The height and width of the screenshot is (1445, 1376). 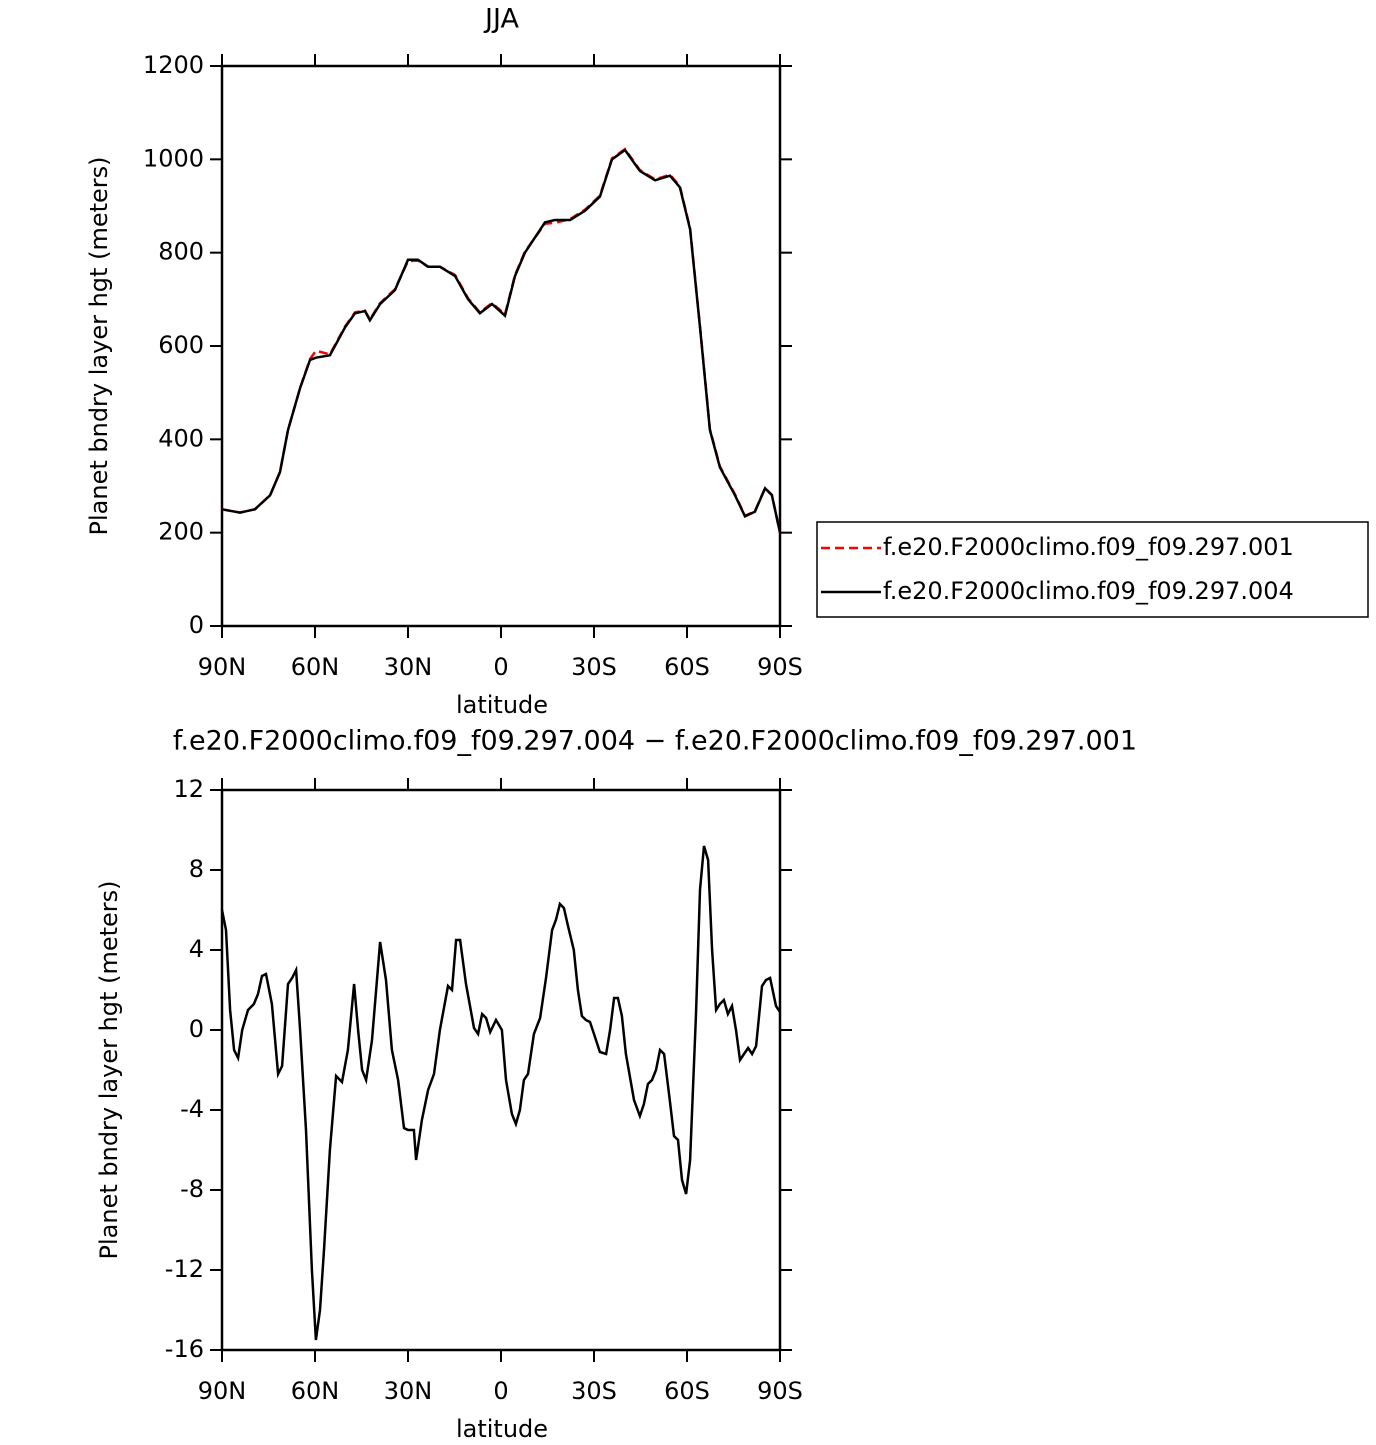 I want to click on legend-label: f.e20.F2000climo.f09_f09.297.001, so click(x=1088, y=547).